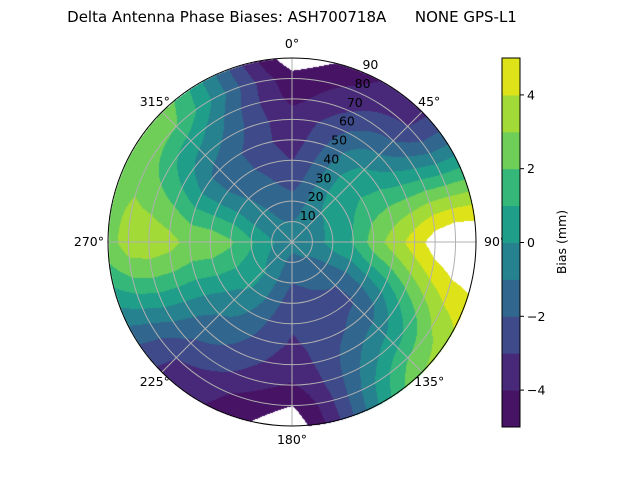  What do you see at coordinates (495, 241) in the screenshot?
I see `angular-tick-label: 90°` at bounding box center [495, 241].